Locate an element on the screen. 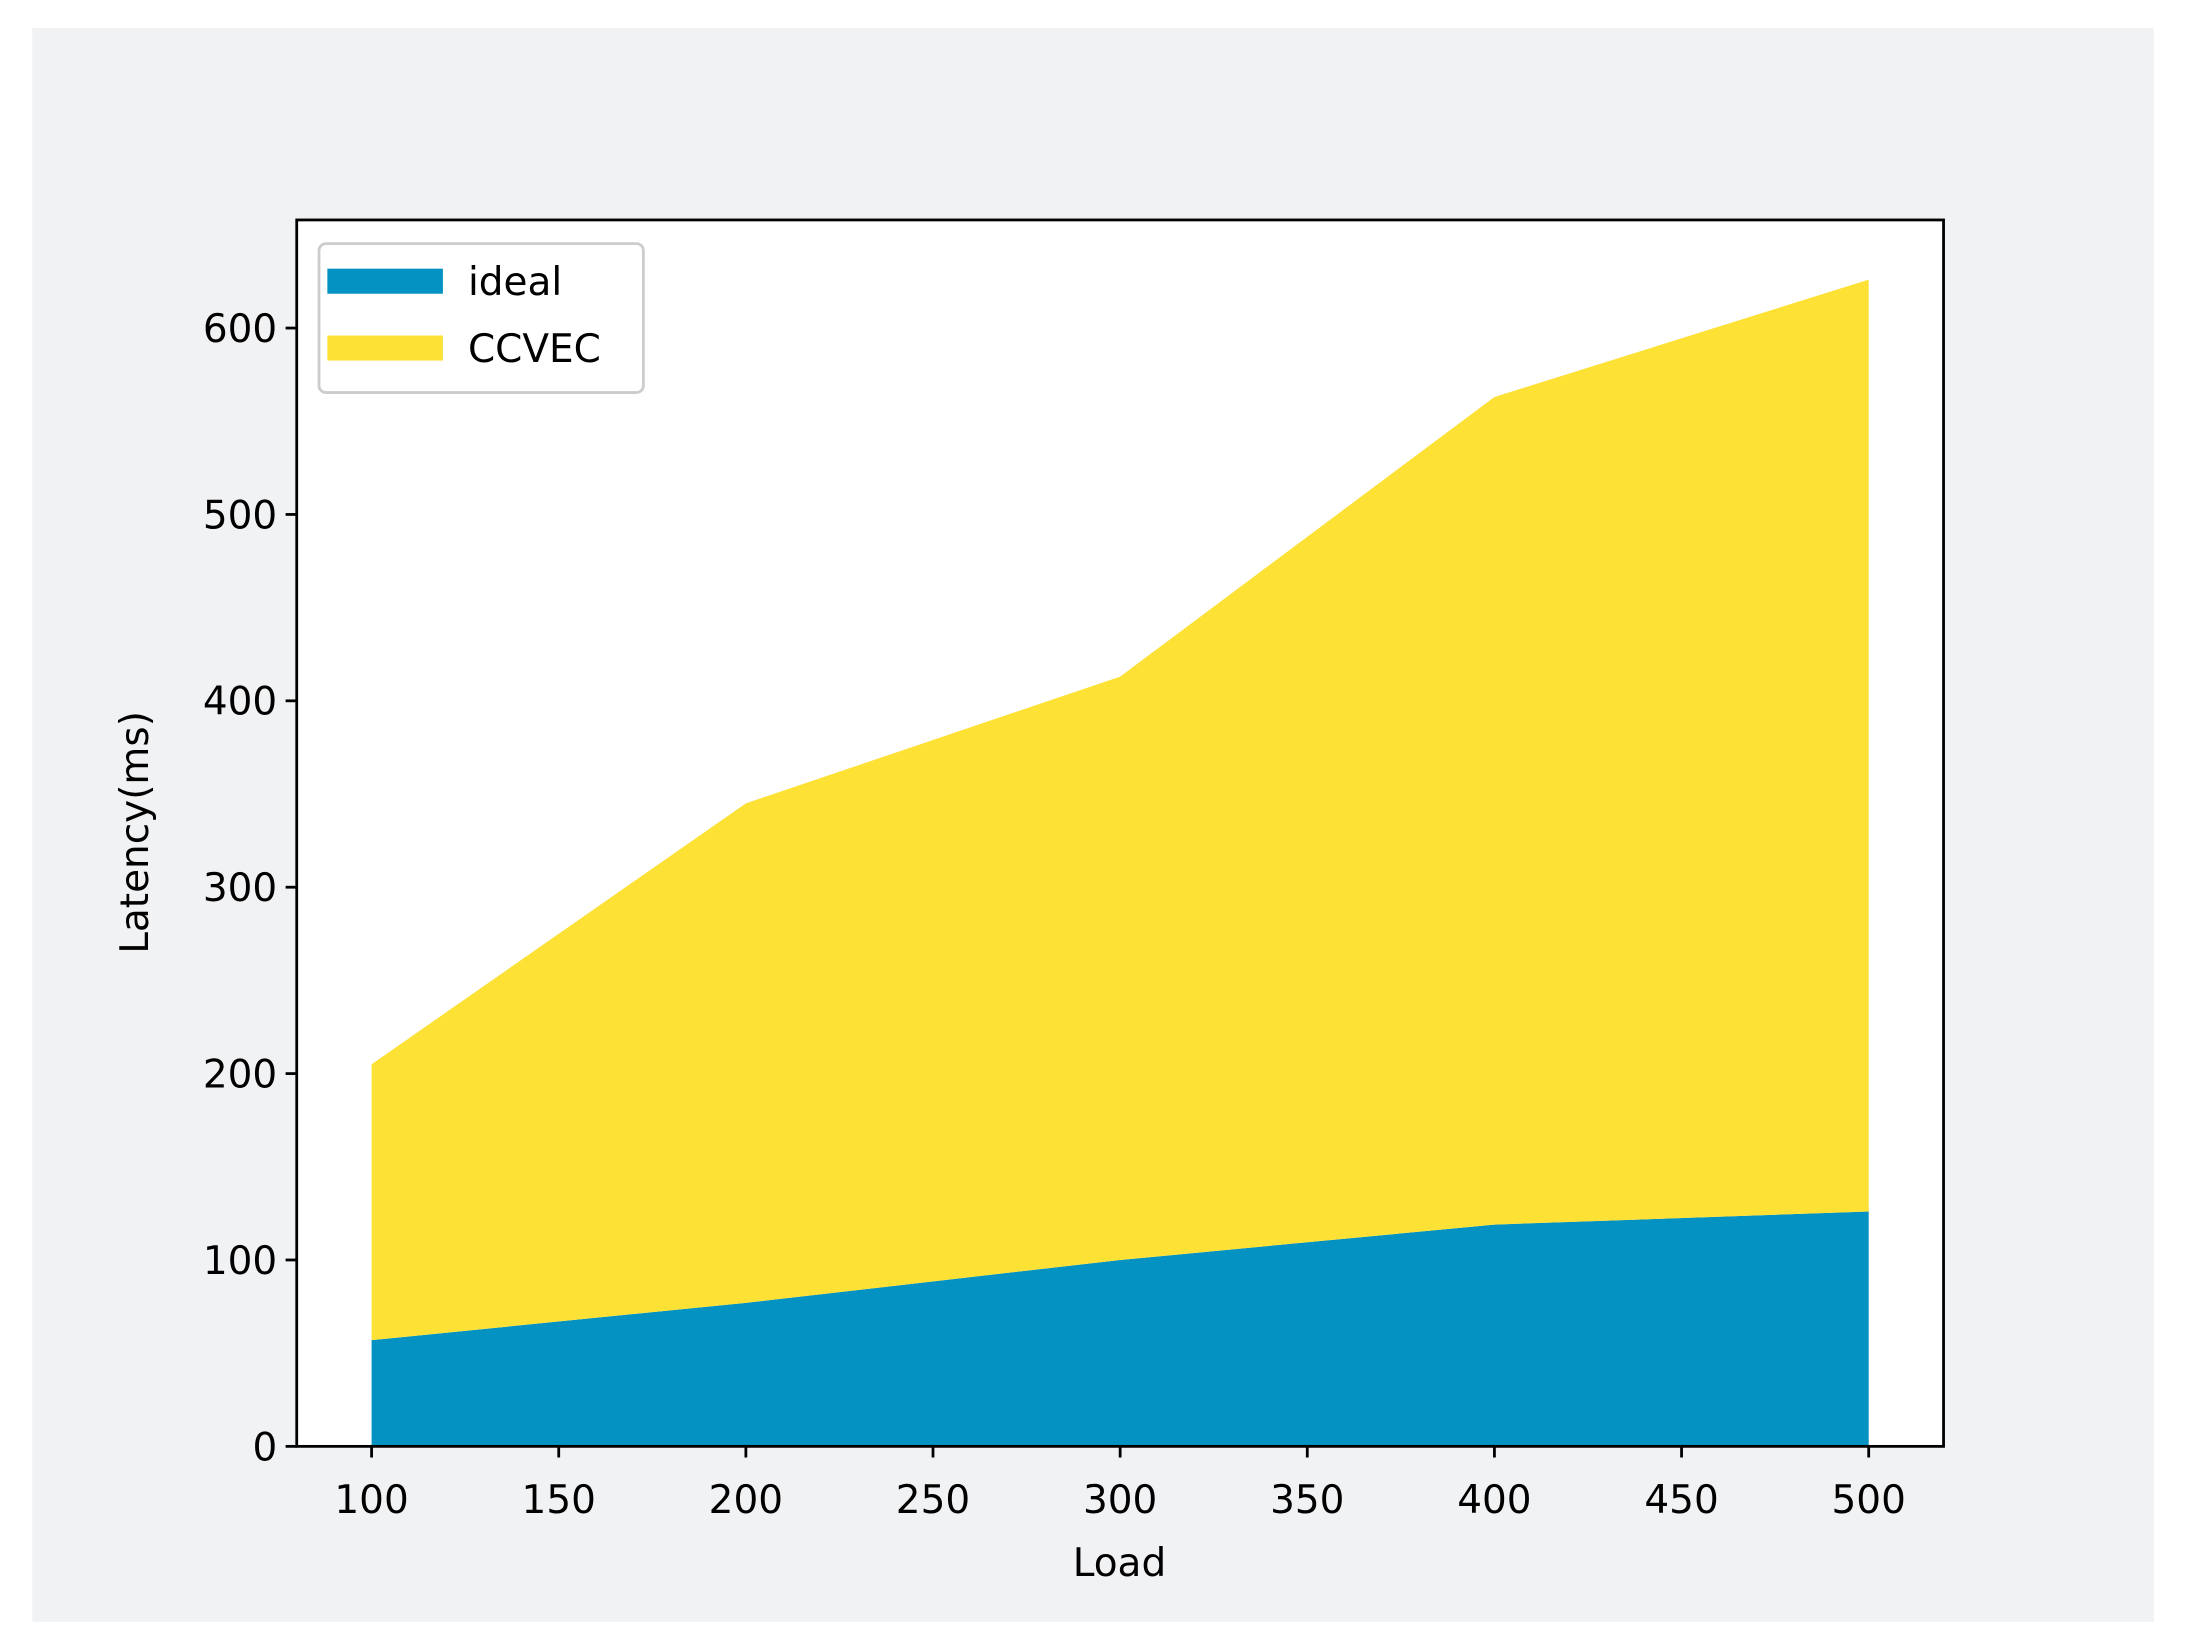 Image resolution: width=2186 pixels, height=1651 pixels. legend: ideal CCVEC is located at coordinates (481, 318).